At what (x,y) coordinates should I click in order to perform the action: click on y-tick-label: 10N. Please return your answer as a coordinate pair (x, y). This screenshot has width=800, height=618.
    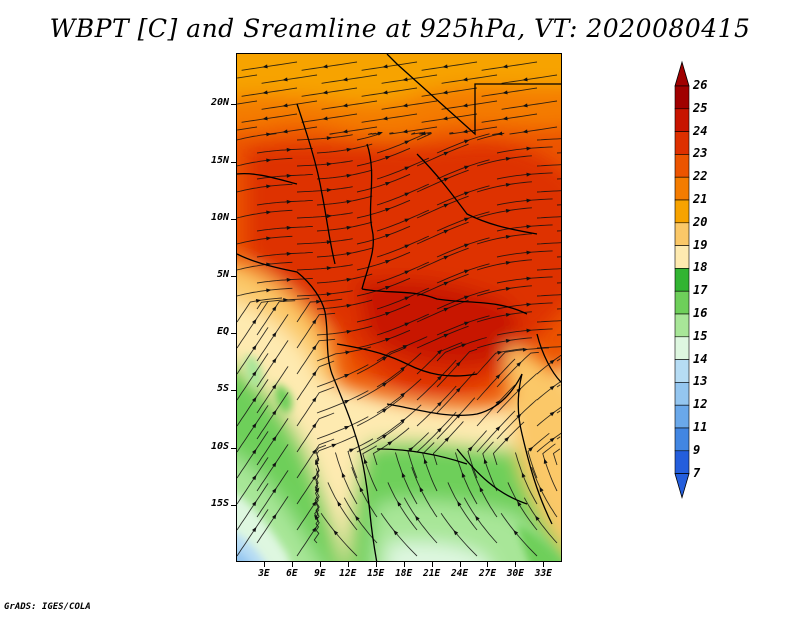
    Looking at the image, I should click on (219, 217).